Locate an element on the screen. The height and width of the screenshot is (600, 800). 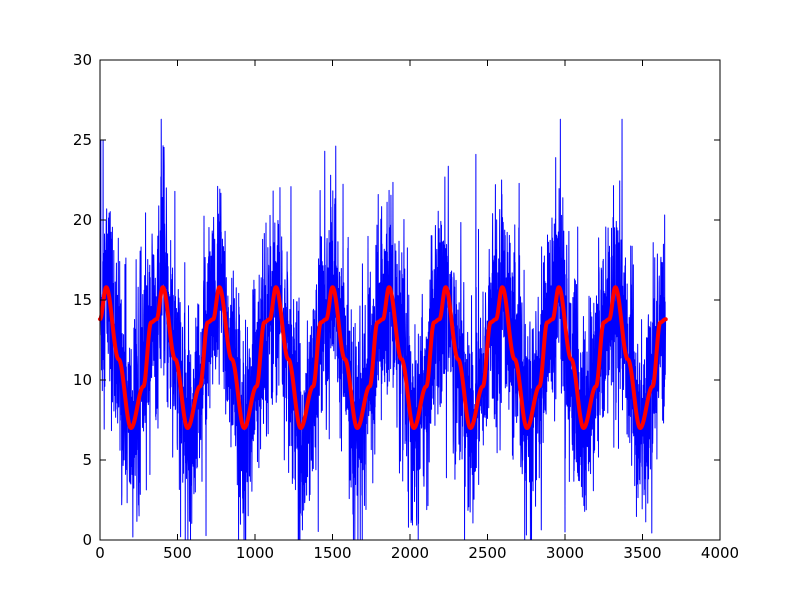
y-tick-label: 10 is located at coordinates (82, 380).